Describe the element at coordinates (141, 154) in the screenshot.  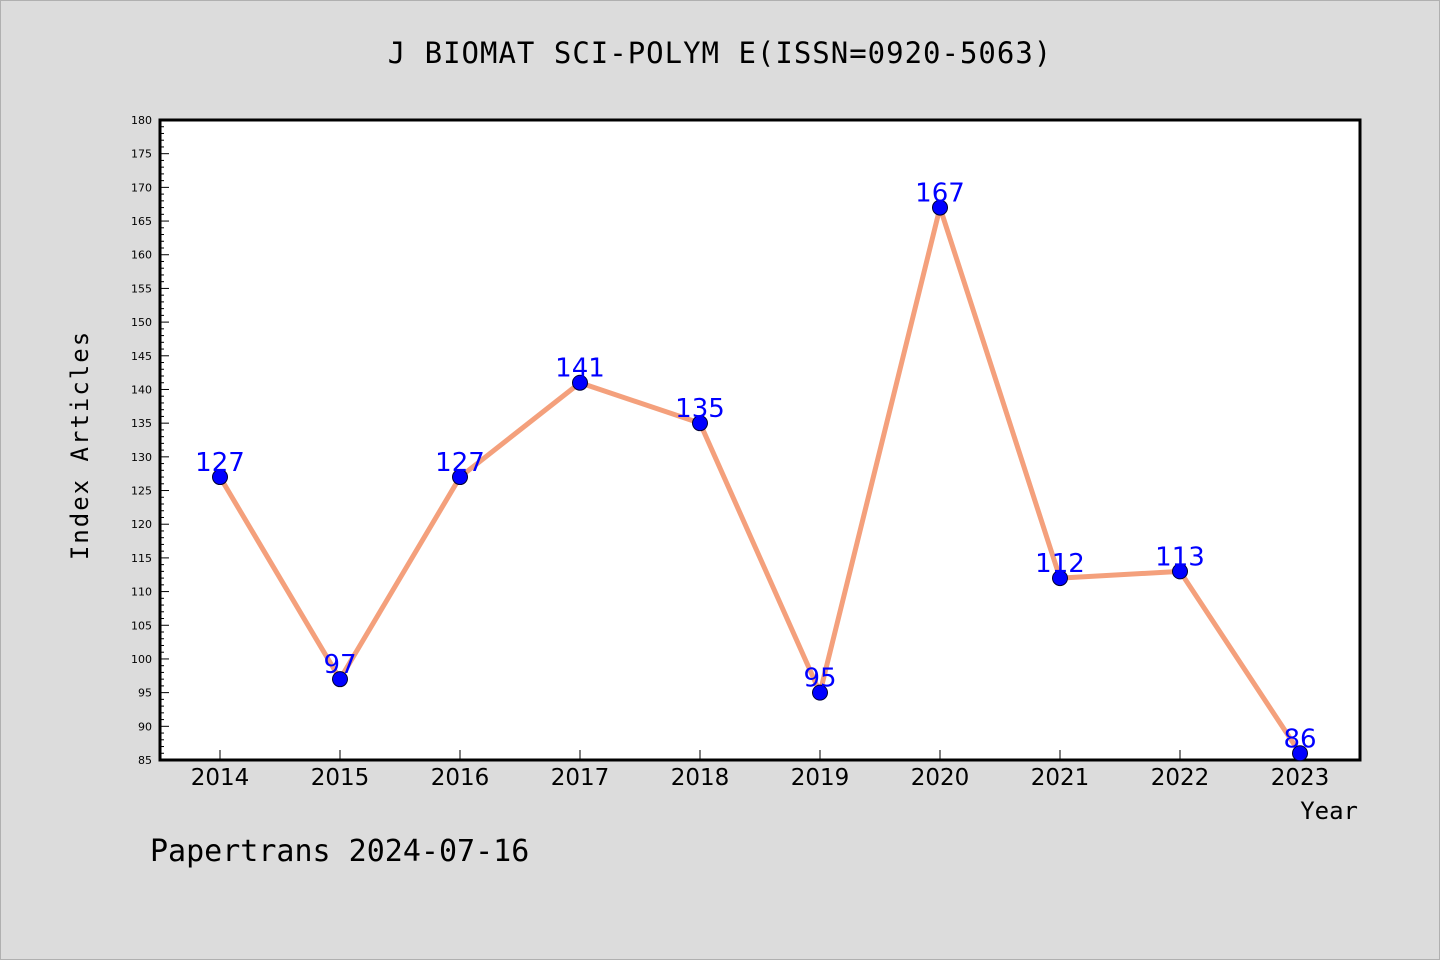
I see `y-tick-label: 175` at that location.